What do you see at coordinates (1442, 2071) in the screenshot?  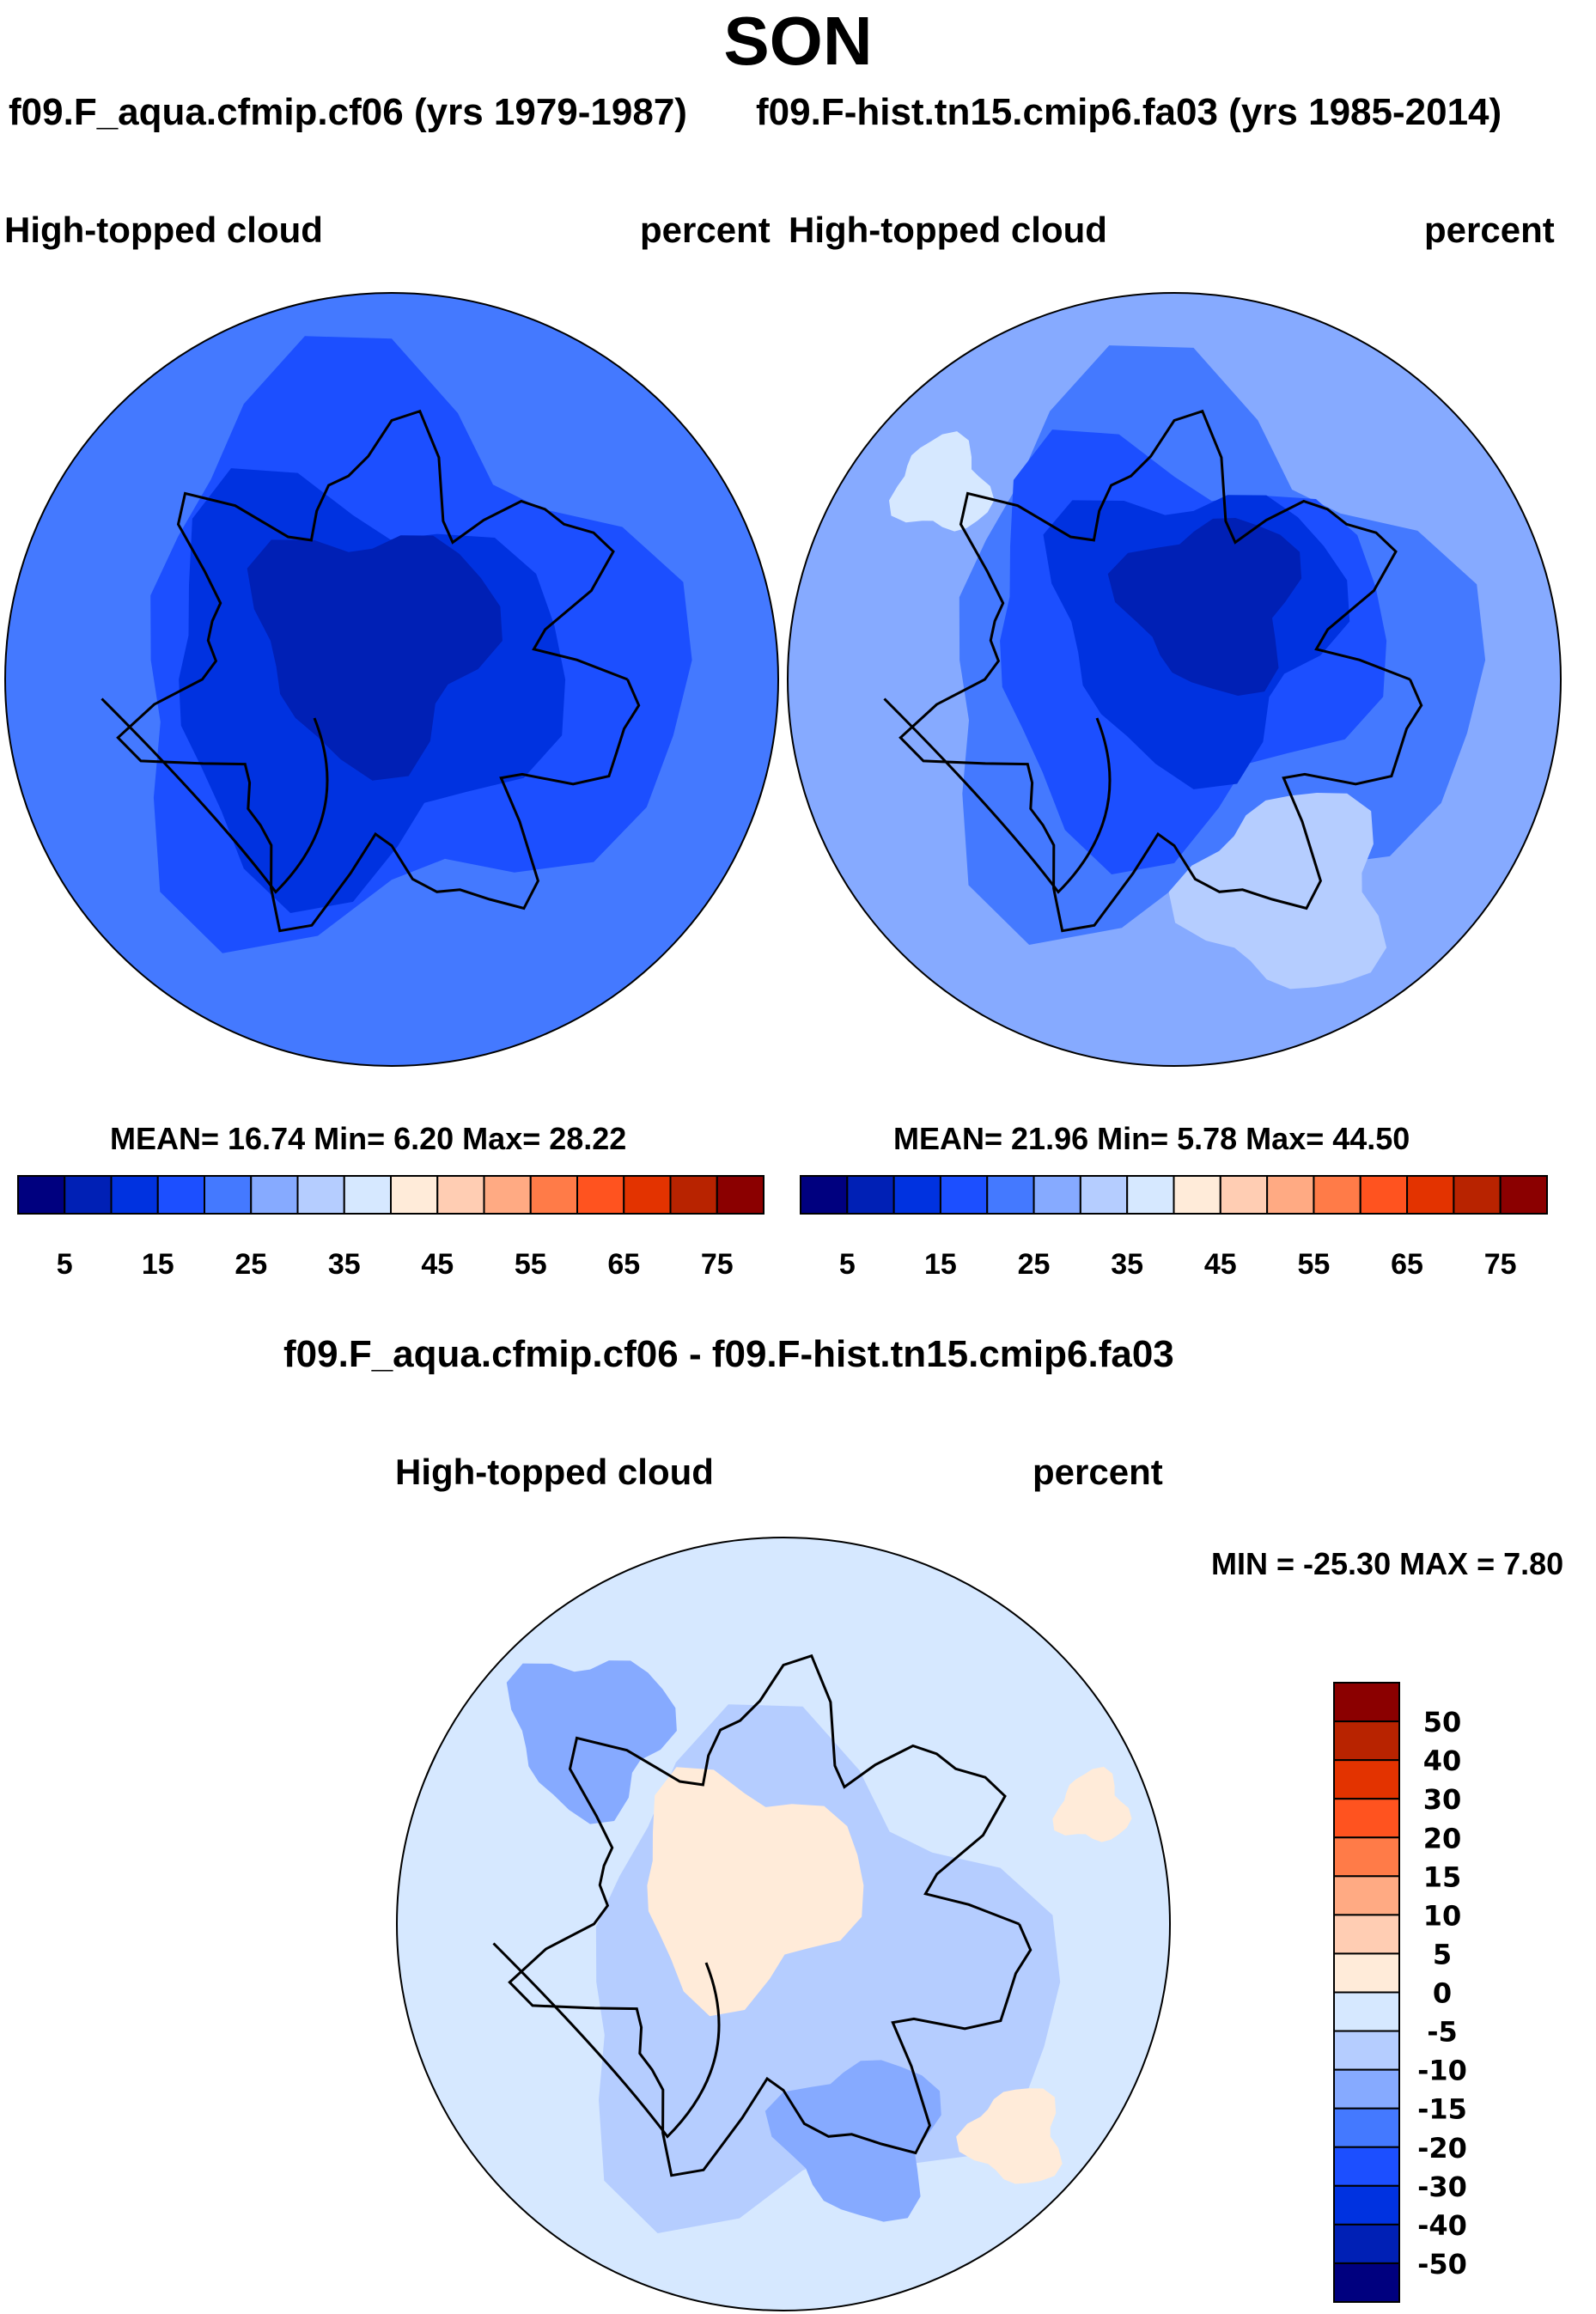 I see `colorbar-tick-label: -10` at bounding box center [1442, 2071].